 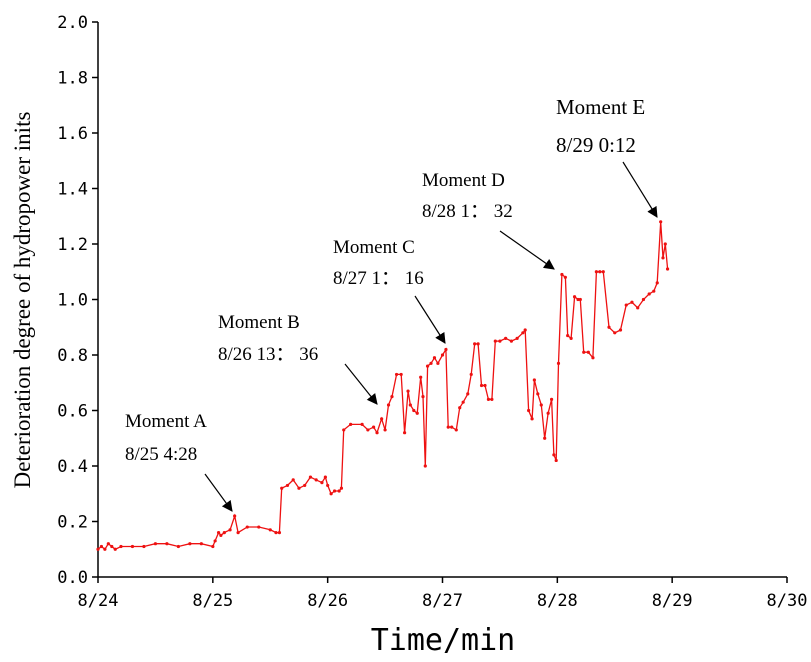 What do you see at coordinates (557, 601) in the screenshot?
I see `x-tick-label: 8/28` at bounding box center [557, 601].